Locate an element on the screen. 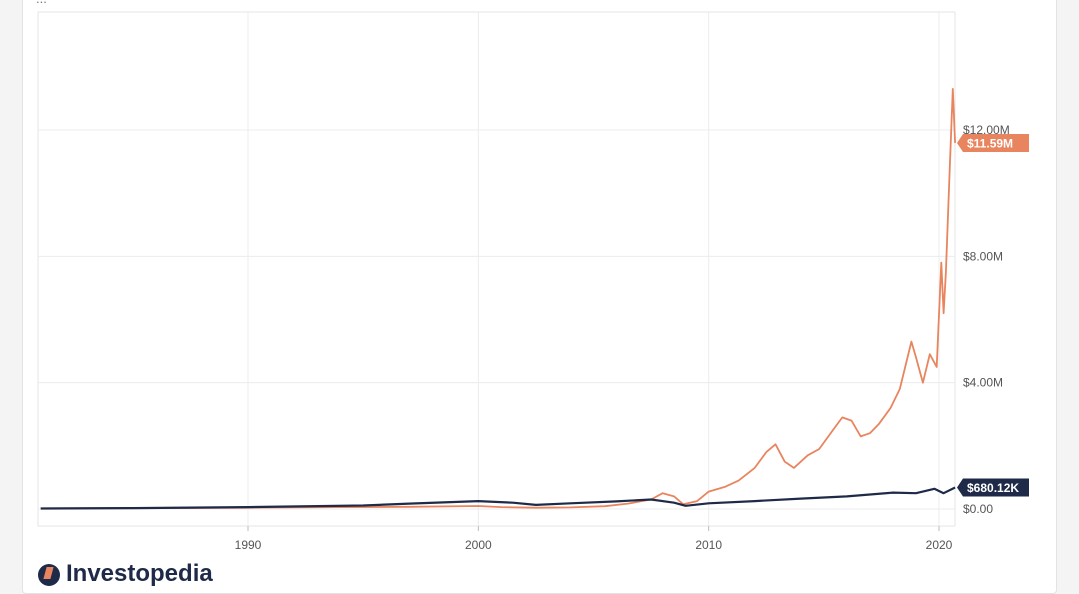 Image resolution: width=1079 pixels, height=594 pixels. brand-logo: Investopedia is located at coordinates (125, 574).